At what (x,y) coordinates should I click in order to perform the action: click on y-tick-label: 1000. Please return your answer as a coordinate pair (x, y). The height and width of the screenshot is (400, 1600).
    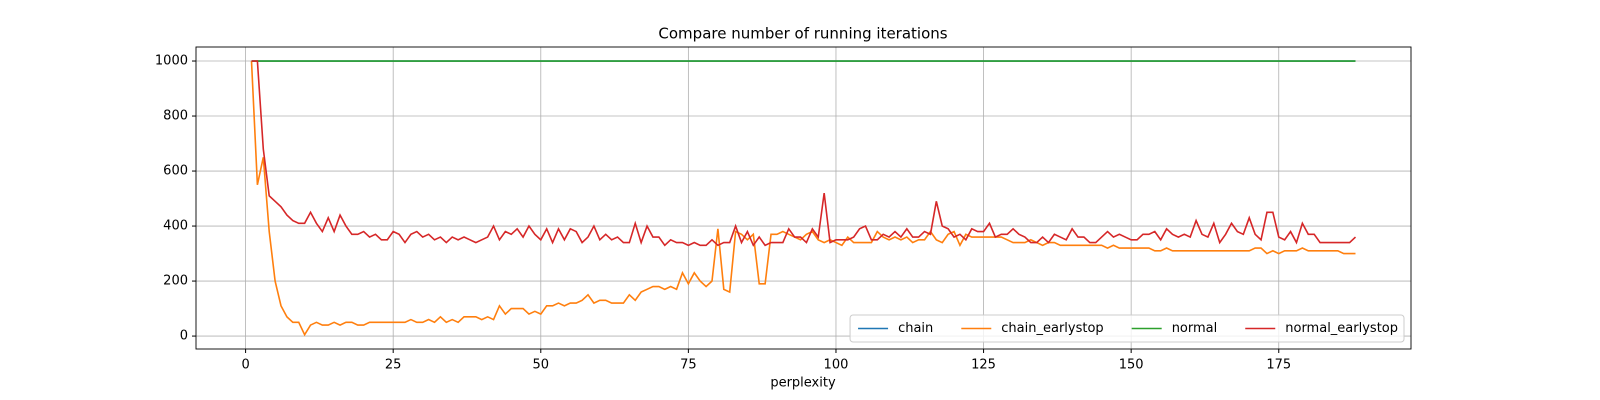
    Looking at the image, I should click on (171, 61).